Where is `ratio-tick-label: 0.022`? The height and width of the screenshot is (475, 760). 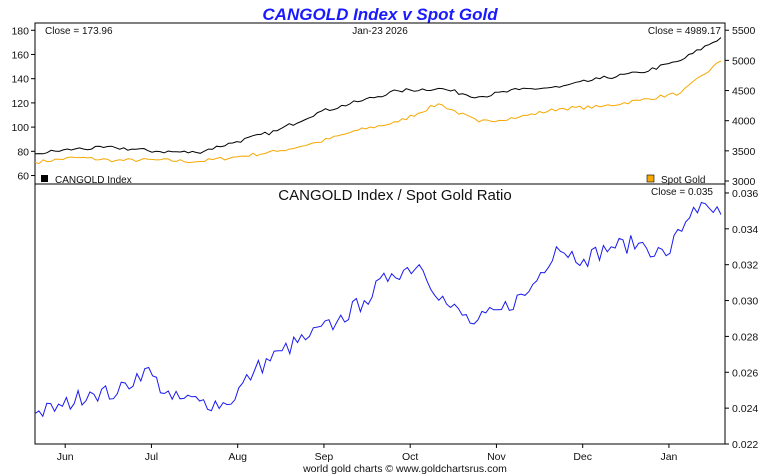 ratio-tick-label: 0.022 is located at coordinates (745, 445).